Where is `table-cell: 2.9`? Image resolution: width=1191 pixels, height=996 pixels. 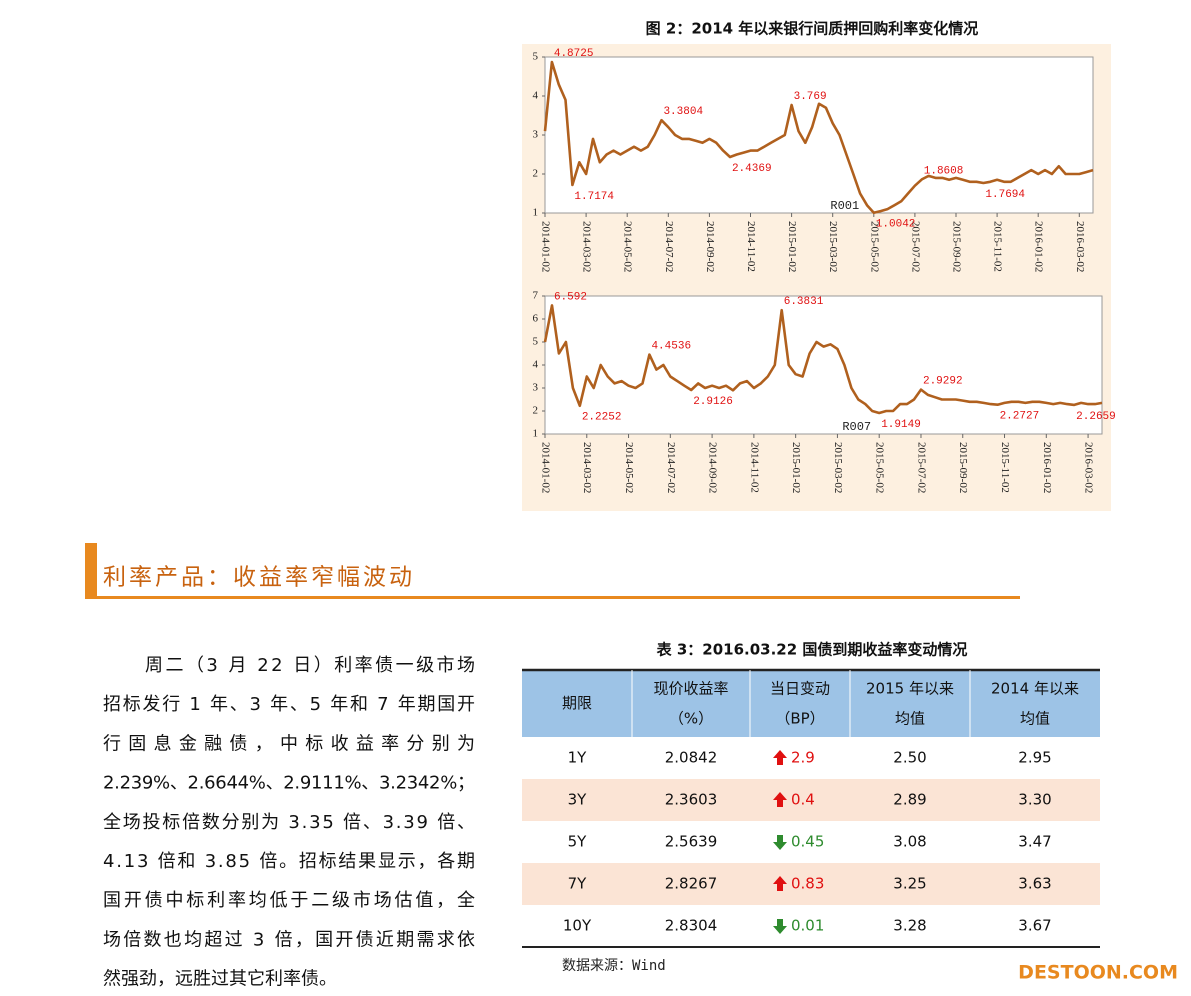
table-cell: 2.9 is located at coordinates (803, 758).